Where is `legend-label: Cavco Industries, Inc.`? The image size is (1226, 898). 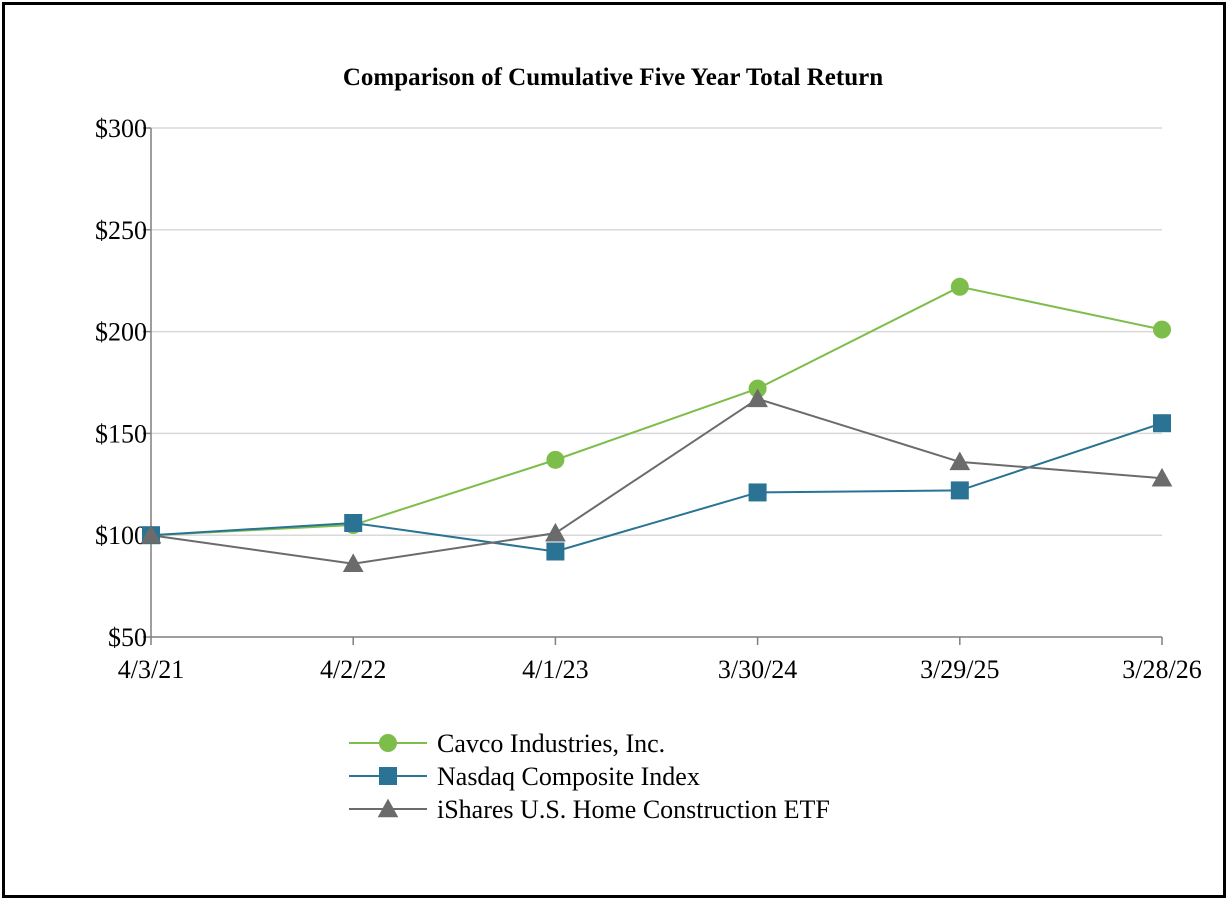 legend-label: Cavco Industries, Inc. is located at coordinates (551, 743).